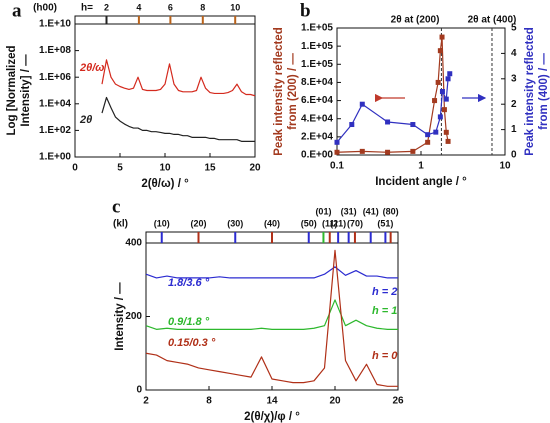 The height and width of the screenshot is (423, 550). I want to click on peak-marker-label: (30), so click(235, 223).